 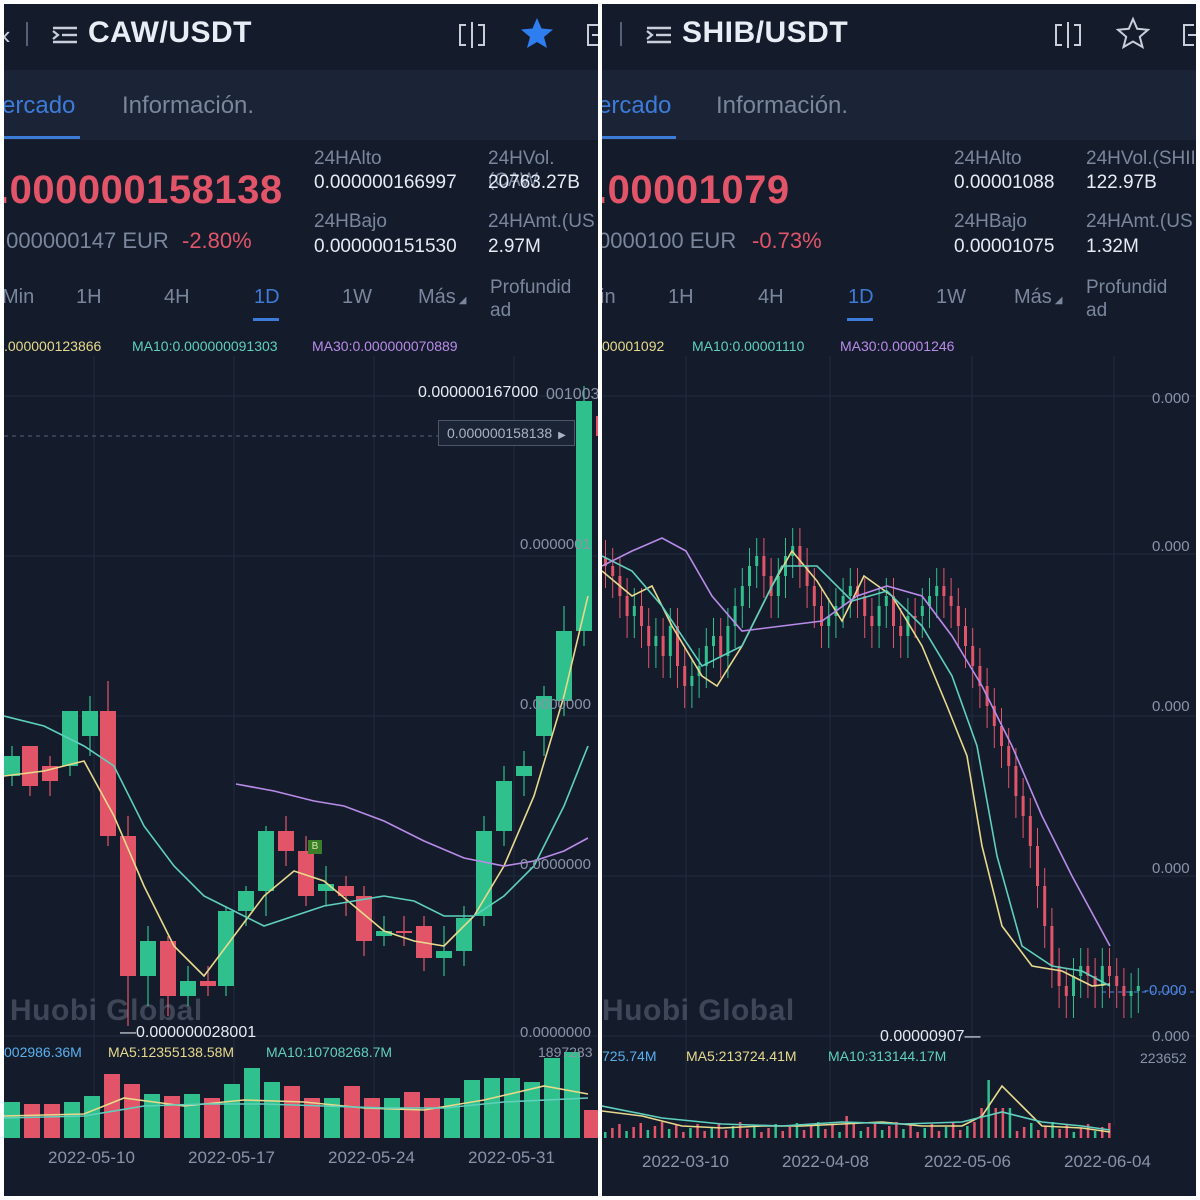 What do you see at coordinates (562, 435) in the screenshot?
I see `play-triangle-icon: ▶` at bounding box center [562, 435].